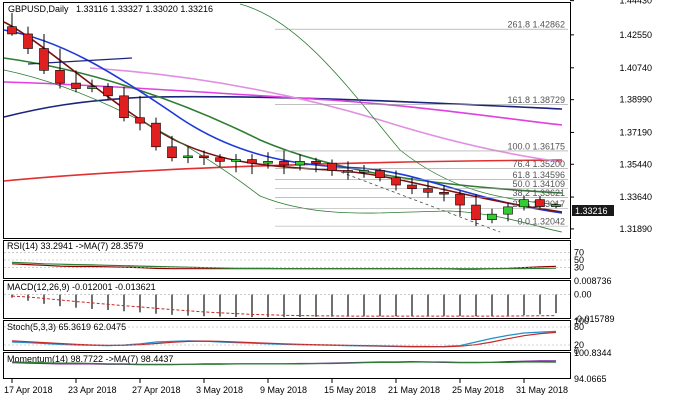 The height and width of the screenshot is (400, 700). Describe the element at coordinates (581, 321) in the screenshot. I see `stoch-tick-label-0: 100` at that location.